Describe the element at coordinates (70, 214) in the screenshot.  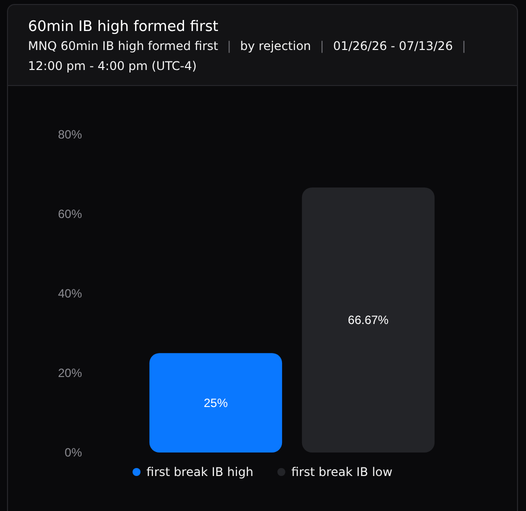
I see `y-tick-label: 60%` at that location.